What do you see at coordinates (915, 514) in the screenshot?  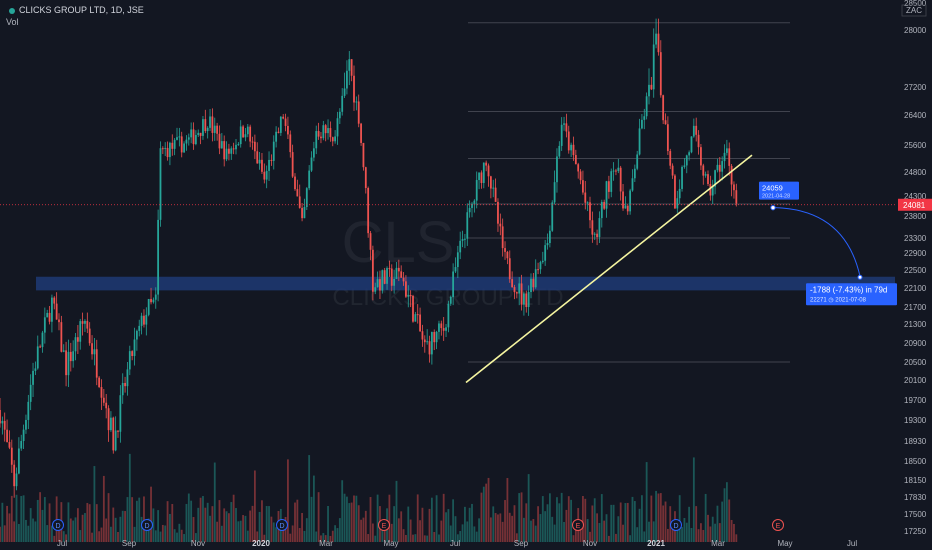 I see `y-tick-label: 17500` at bounding box center [915, 514].